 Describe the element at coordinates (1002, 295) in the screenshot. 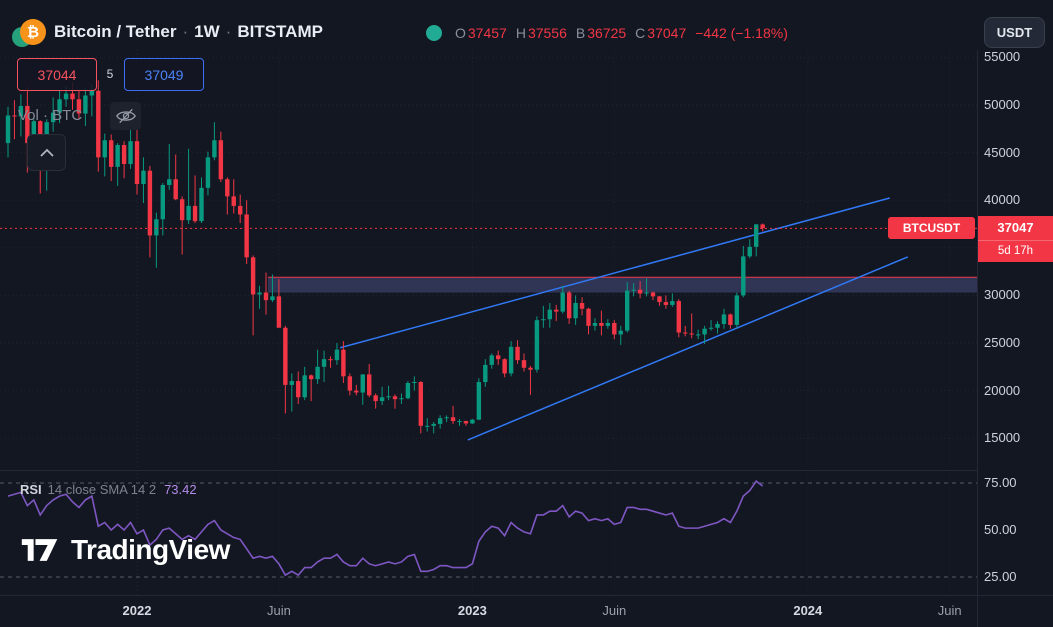

I see `axis-price-label: 30000` at that location.